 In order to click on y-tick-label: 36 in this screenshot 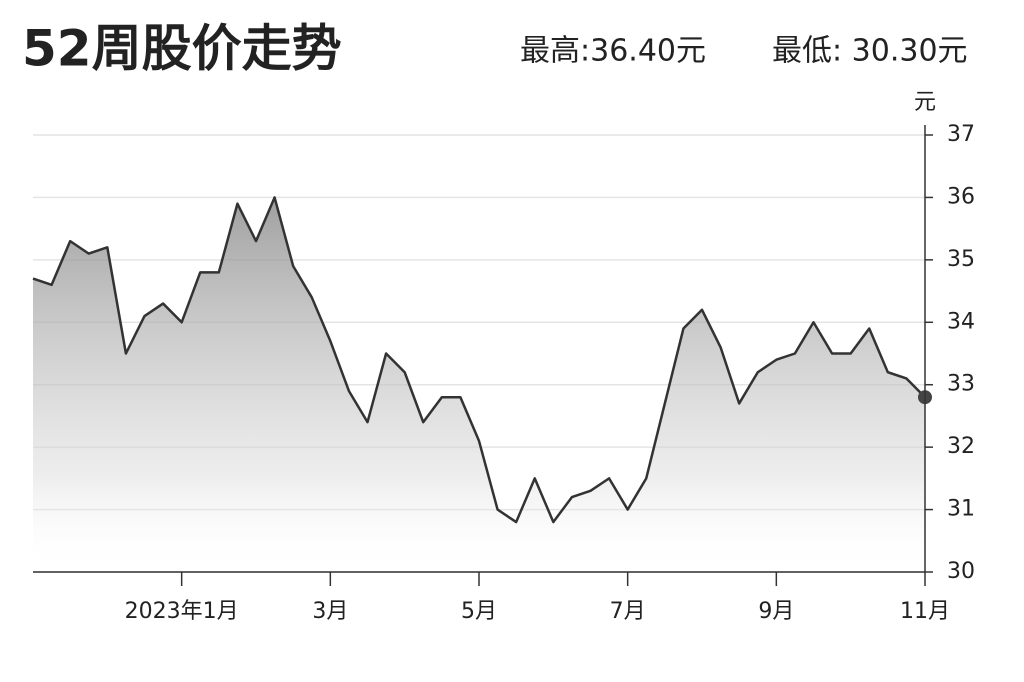, I will do `click(961, 196)`.